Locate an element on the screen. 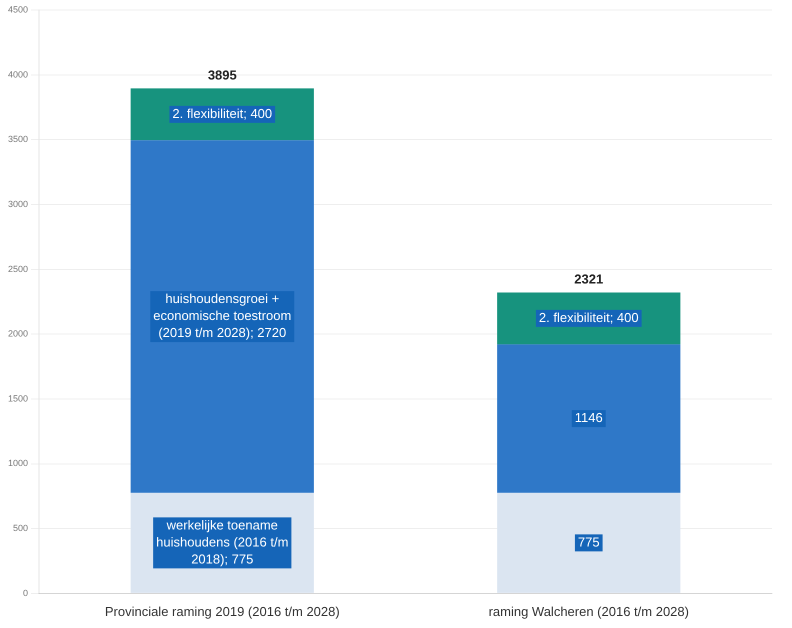 The height and width of the screenshot is (628, 792). y-tick-label: 1000 is located at coordinates (18, 463).